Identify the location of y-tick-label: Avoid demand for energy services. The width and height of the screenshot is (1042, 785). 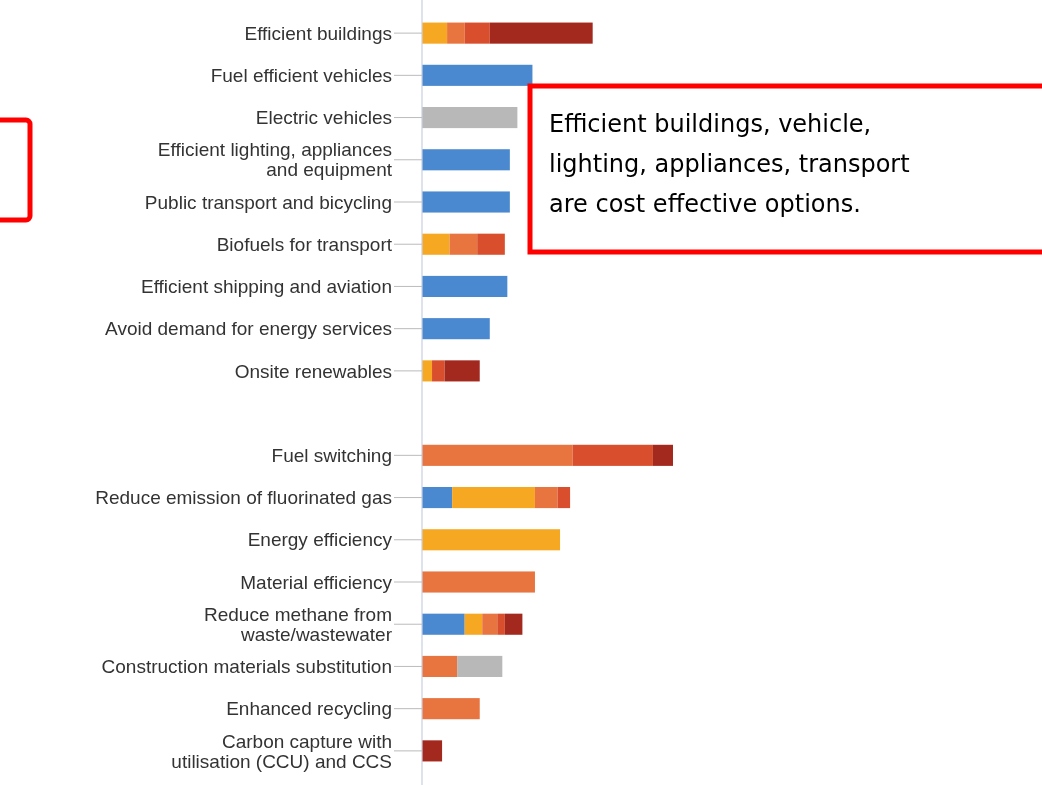
(248, 329).